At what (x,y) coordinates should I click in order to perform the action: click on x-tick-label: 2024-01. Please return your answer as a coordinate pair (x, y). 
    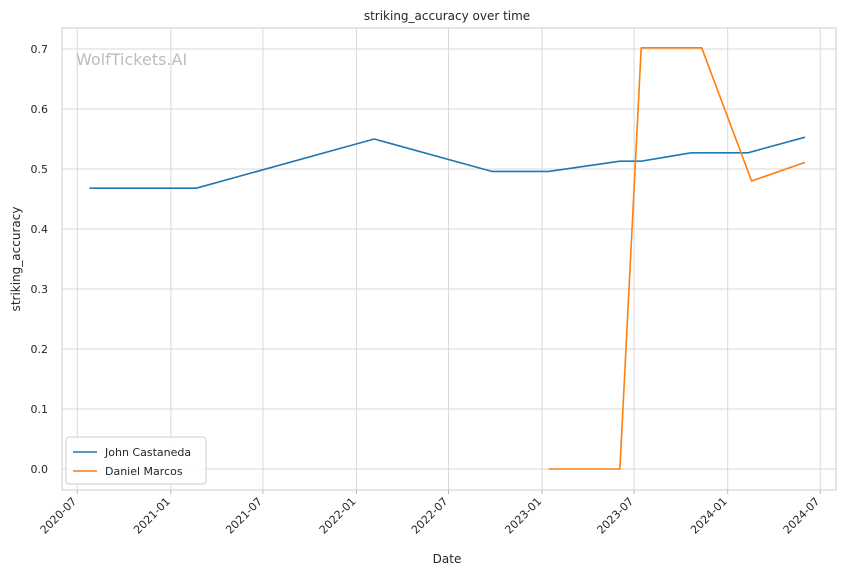
    Looking at the image, I should click on (709, 516).